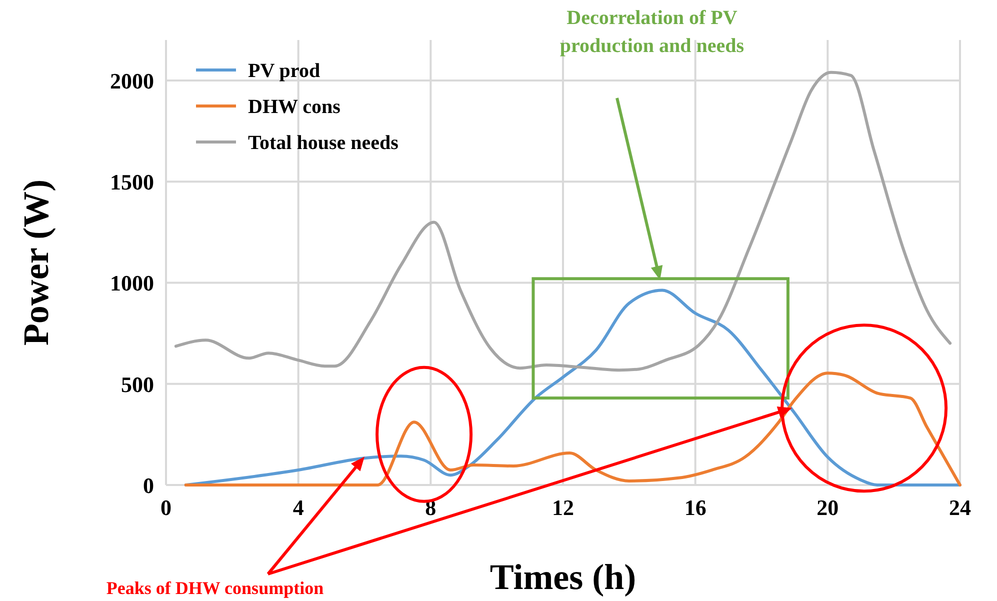 This screenshot has height=601, width=997. Describe the element at coordinates (132, 81) in the screenshot. I see `y-tick-label: 2000` at that location.